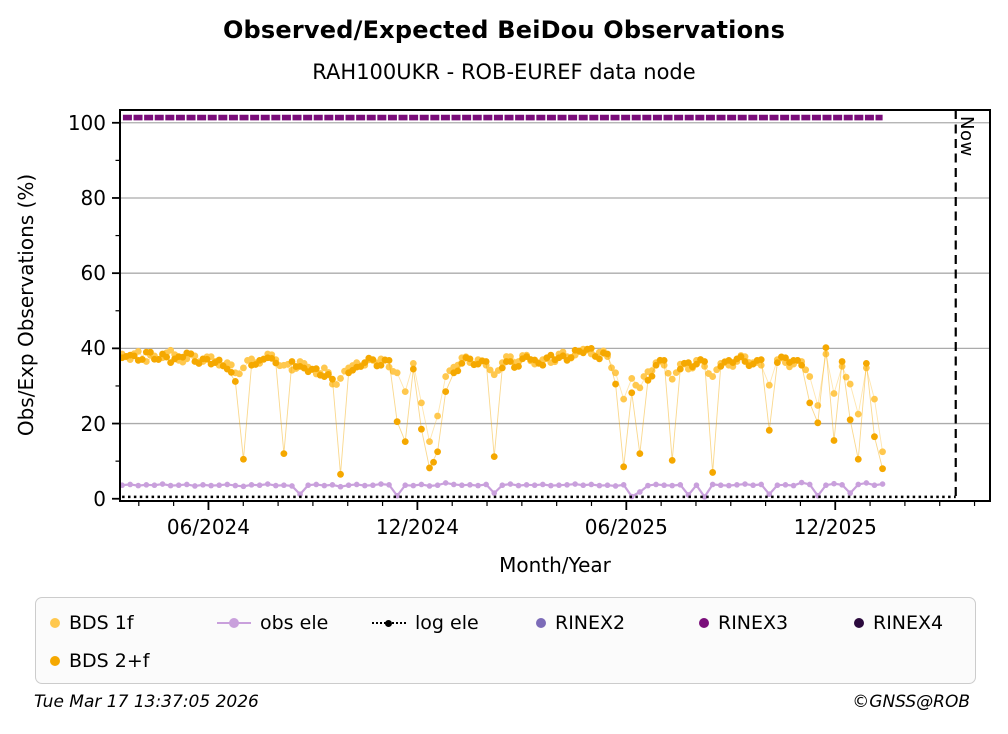  Describe the element at coordinates (590, 623) in the screenshot. I see `legend-label: RINEX2` at that location.